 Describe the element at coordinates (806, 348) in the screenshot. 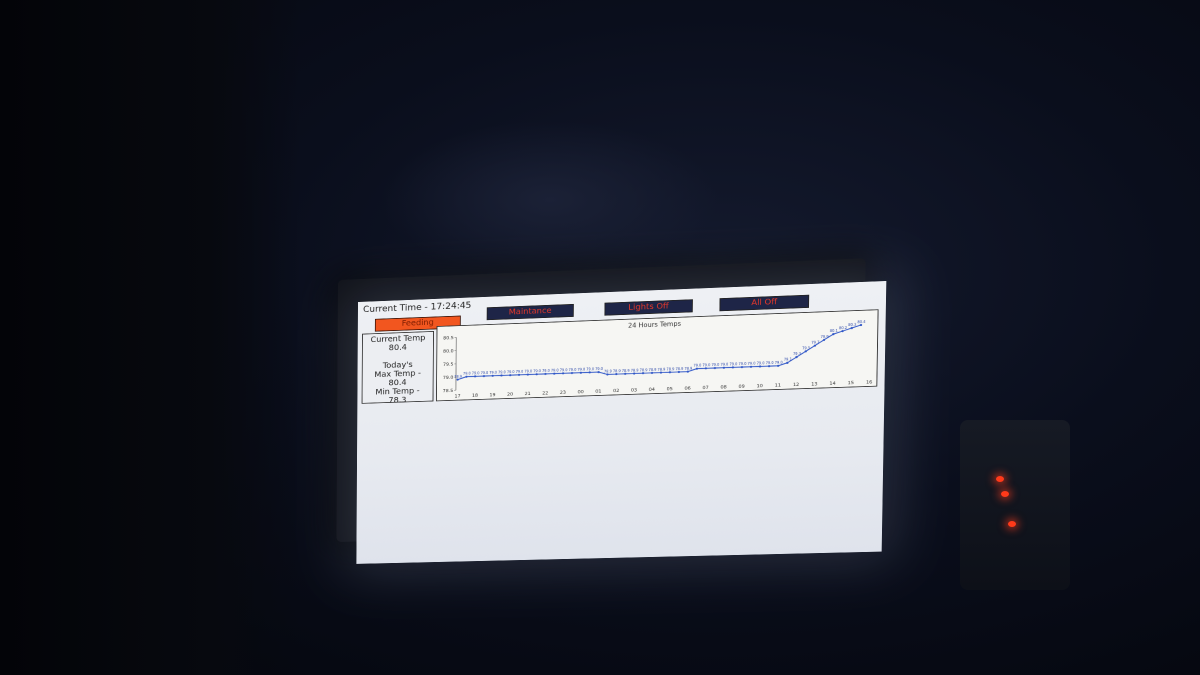

I see `data-label: 79.5` at that location.